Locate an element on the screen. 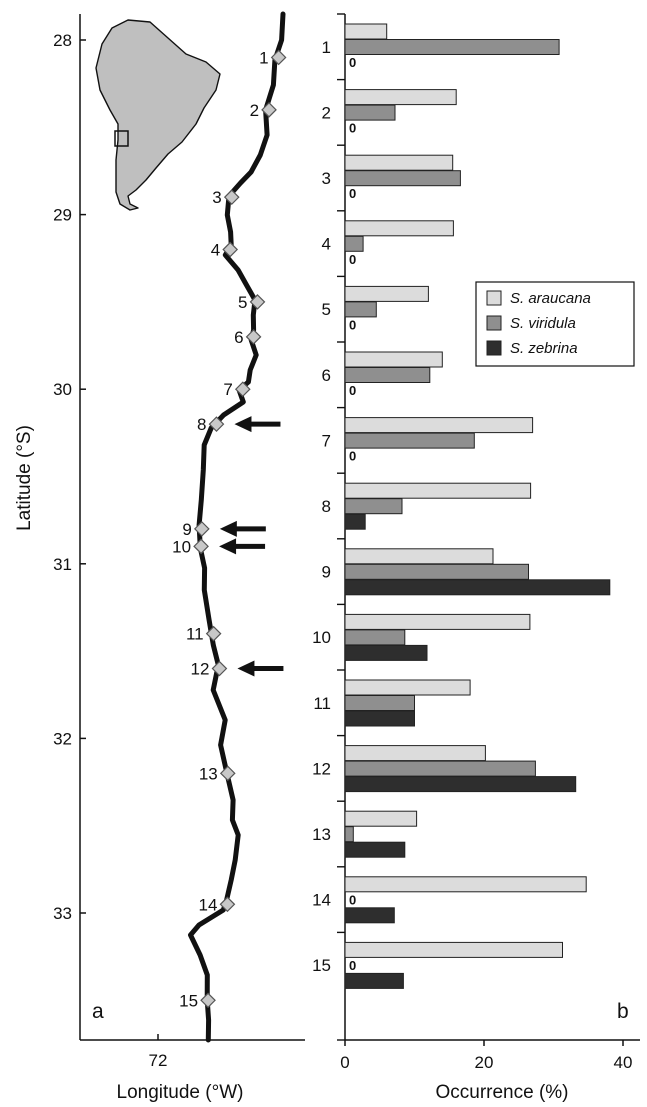 Image resolution: width=647 pixels, height=1107 pixels. site-category-label: 5 is located at coordinates (326, 309).